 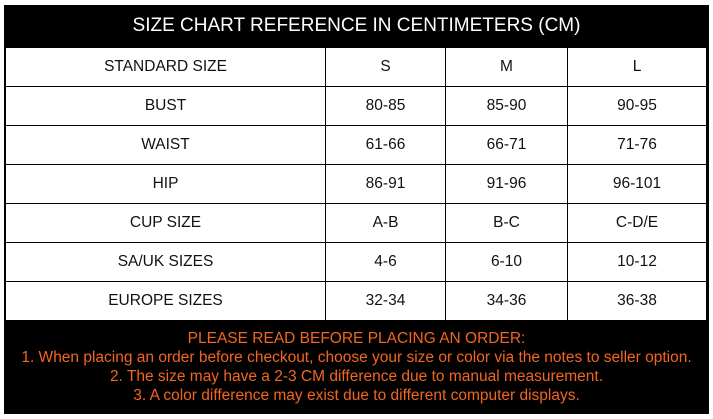 What do you see at coordinates (385, 262) in the screenshot?
I see `table-cell: 4-6` at bounding box center [385, 262].